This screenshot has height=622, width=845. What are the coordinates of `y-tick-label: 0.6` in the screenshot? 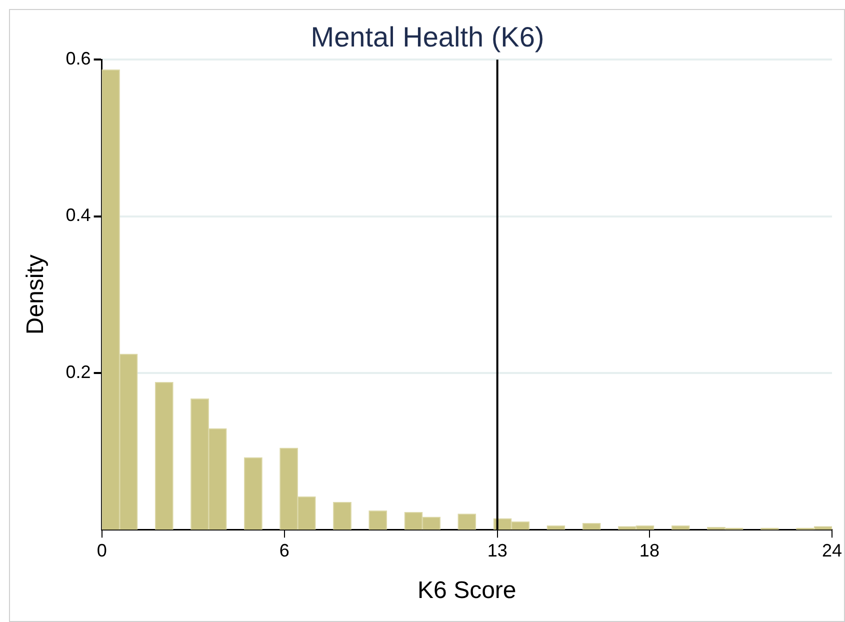 It's located at (78, 58).